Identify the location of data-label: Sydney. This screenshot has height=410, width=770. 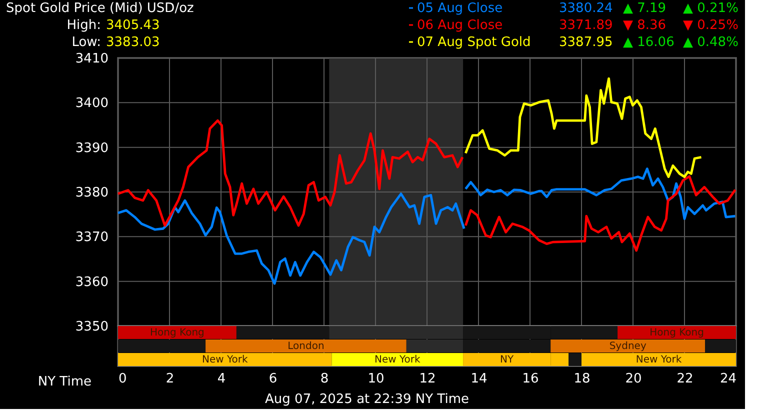
(627, 346).